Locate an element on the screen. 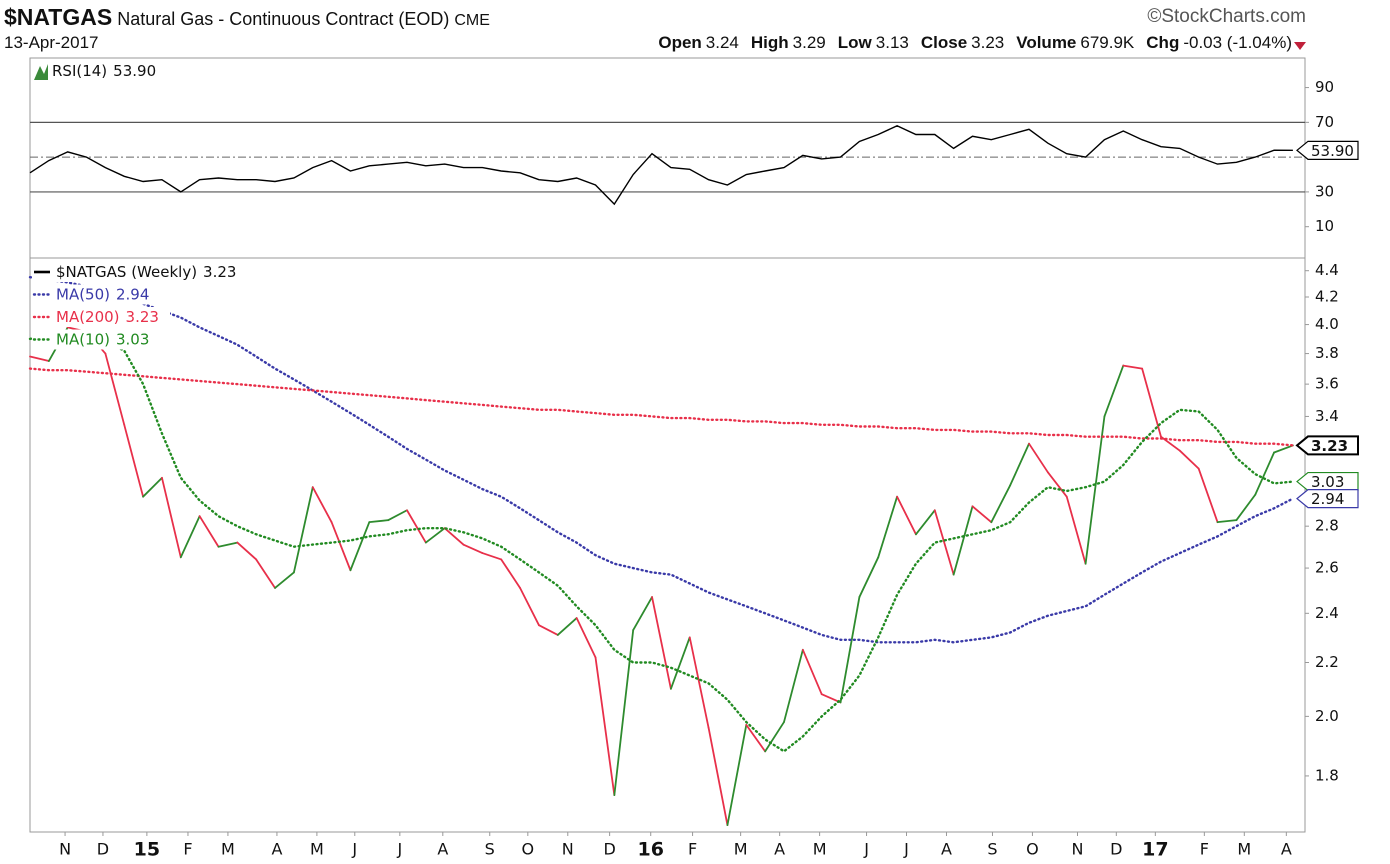 The image size is (1390, 864). legend-name: MA(200) is located at coordinates (88, 317).